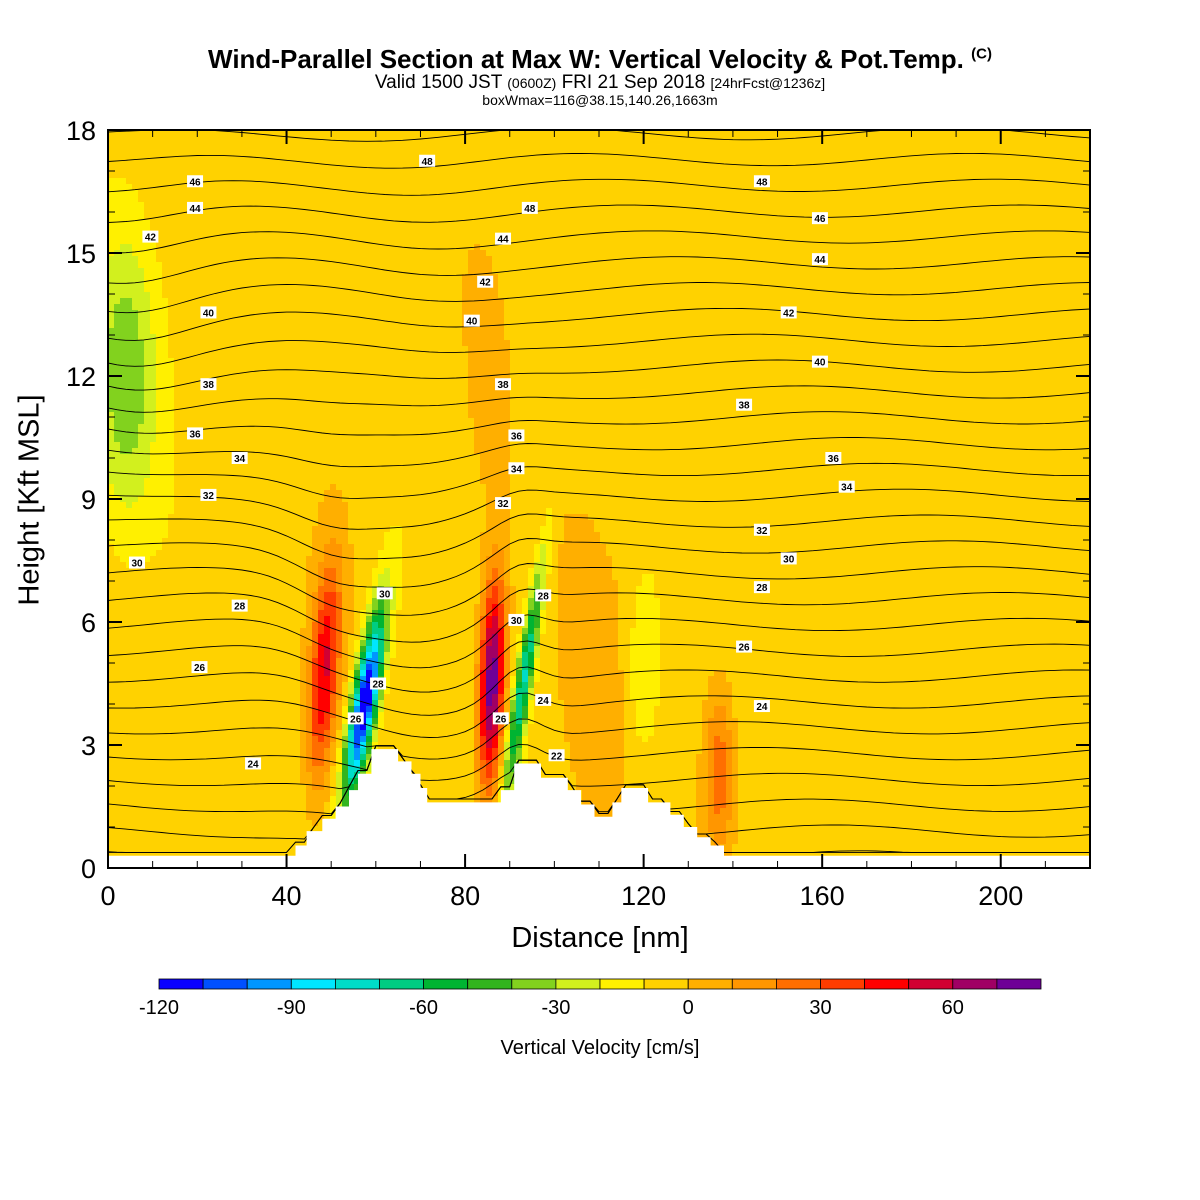 The image size is (1200, 1200). I want to click on y-tick-label: 12, so click(81, 377).